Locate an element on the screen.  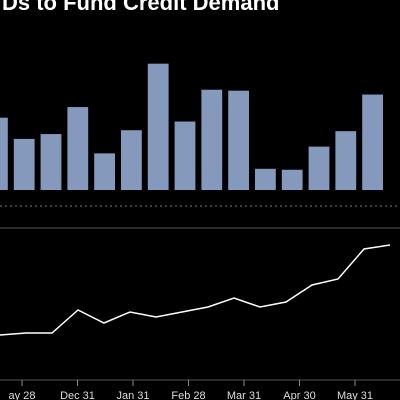
x-tick-label: Jan 31 is located at coordinates (132, 395).